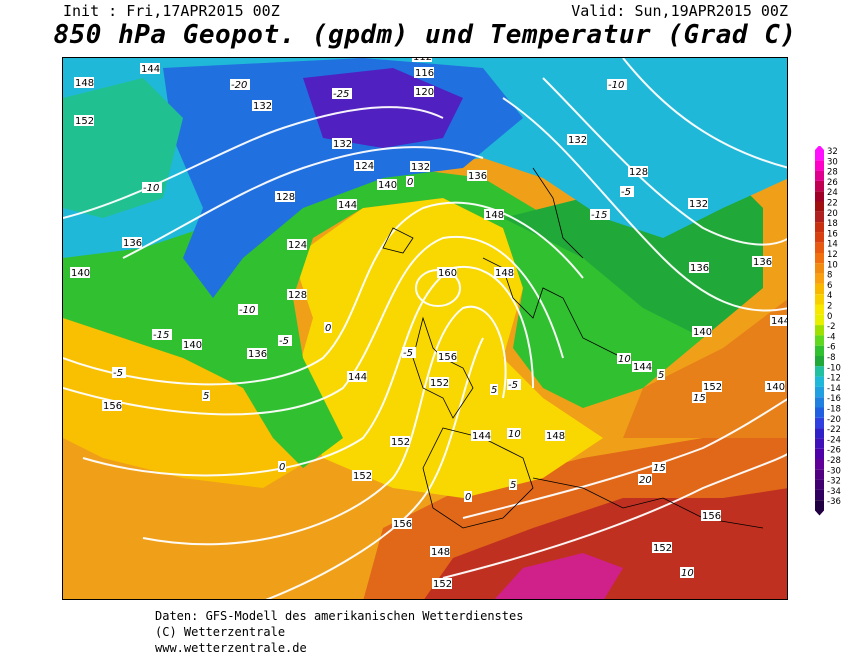 The image size is (850, 657). What do you see at coordinates (297, 245) in the screenshot?
I see `geopotential-value: 124` at bounding box center [297, 245].